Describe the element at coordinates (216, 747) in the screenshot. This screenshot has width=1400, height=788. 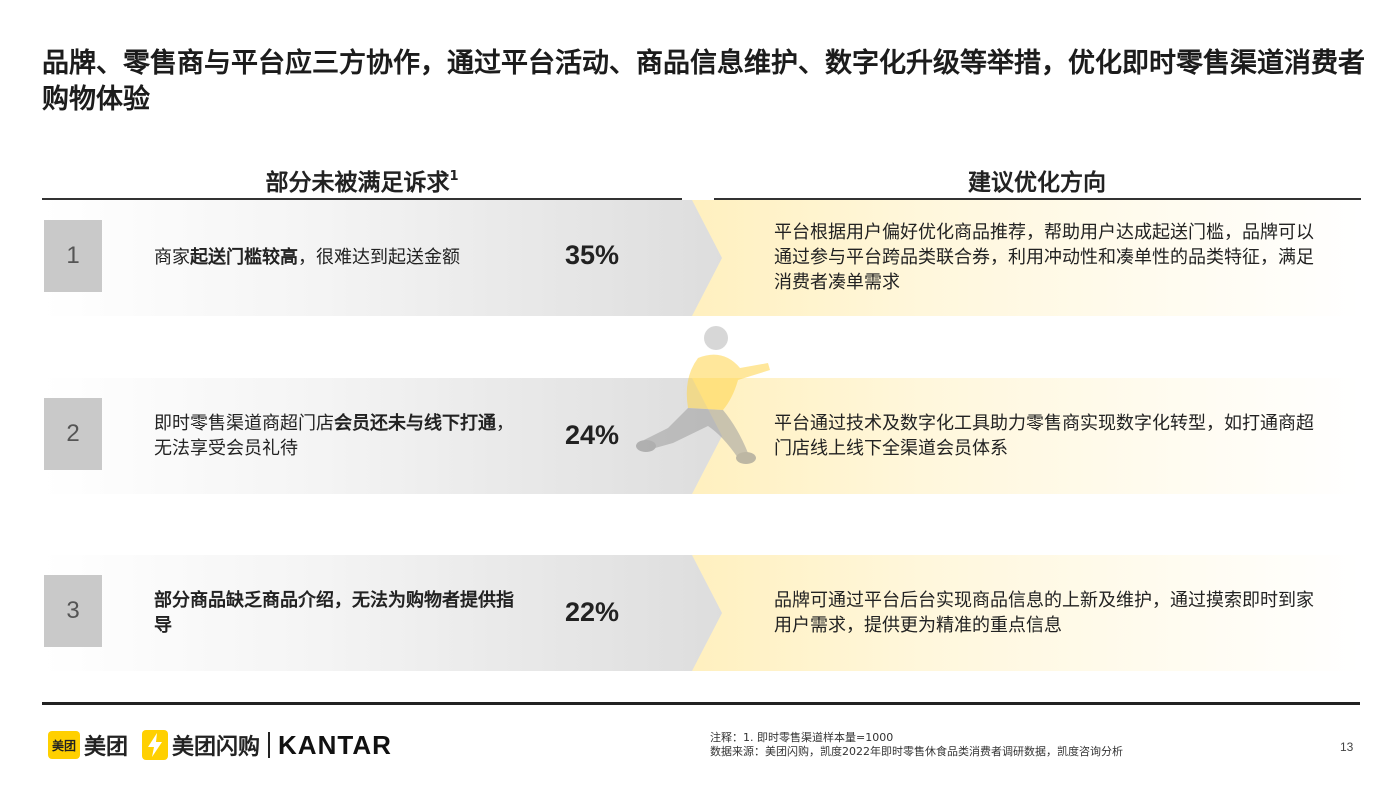
I see `shangou-wordmark: 美团闪购` at that location.